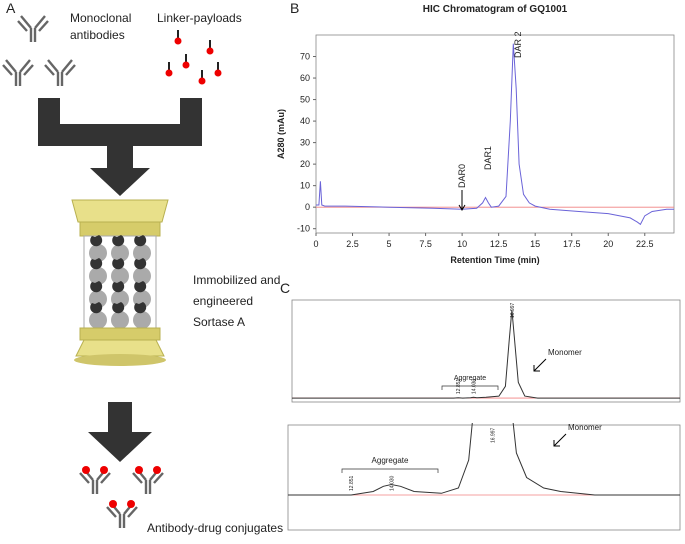  What do you see at coordinates (11, 8) in the screenshot?
I see `panel-label: A` at bounding box center [11, 8].